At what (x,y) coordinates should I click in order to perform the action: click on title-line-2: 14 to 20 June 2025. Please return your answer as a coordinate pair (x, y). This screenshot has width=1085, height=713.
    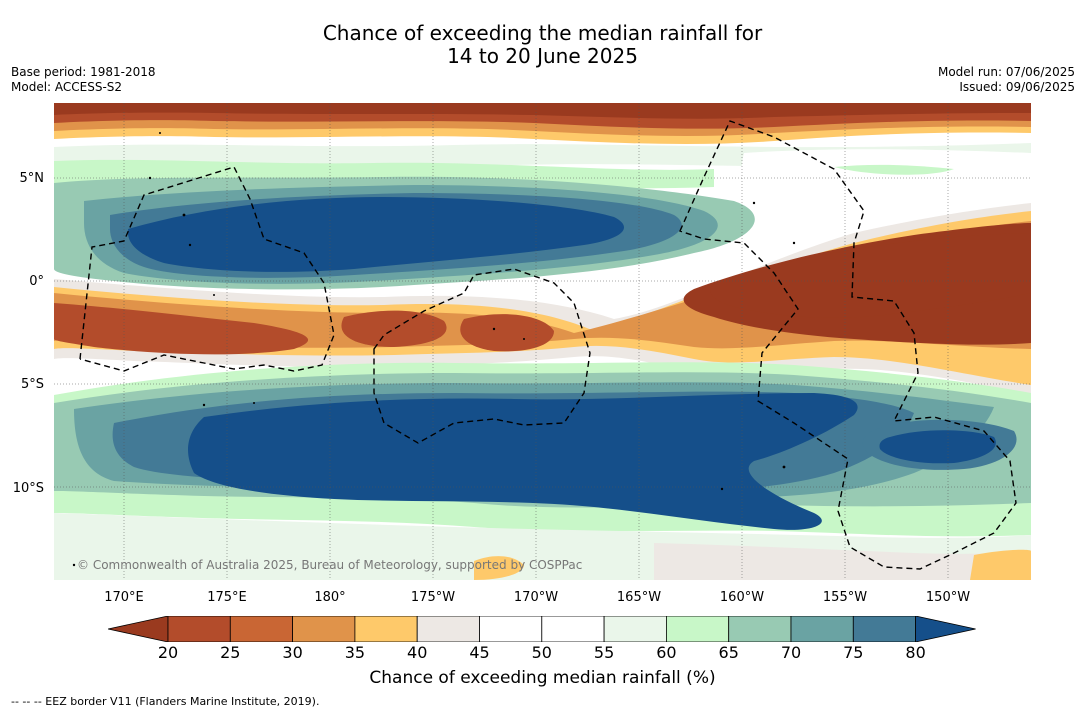
    Looking at the image, I should click on (542, 56).